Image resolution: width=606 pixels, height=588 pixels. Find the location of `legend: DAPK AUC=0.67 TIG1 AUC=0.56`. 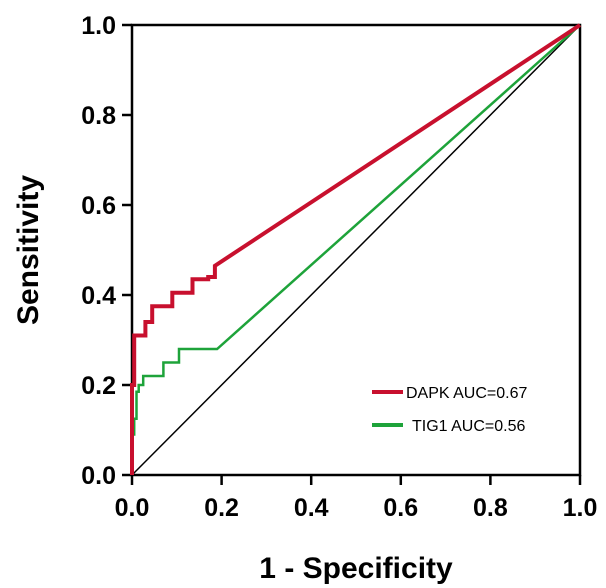

legend: DAPK AUC=0.67 TIG1 AUC=0.56 is located at coordinates (450, 410).